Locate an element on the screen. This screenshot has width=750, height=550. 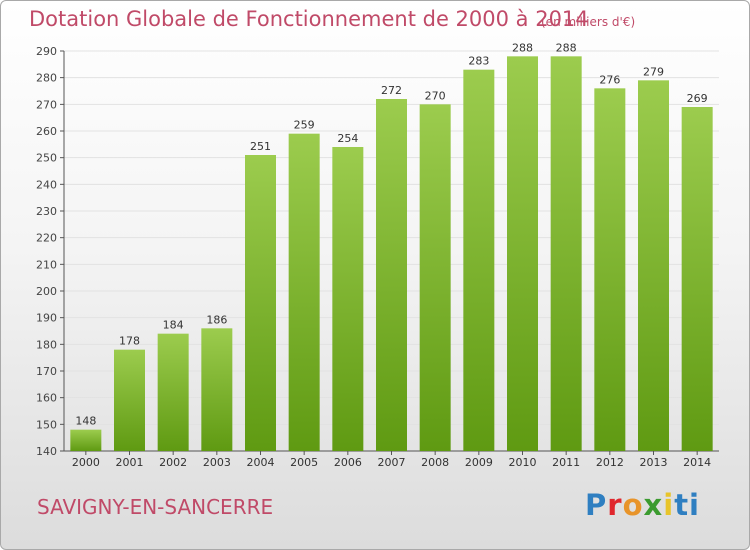
x-tick-label: 2001 is located at coordinates (130, 462).